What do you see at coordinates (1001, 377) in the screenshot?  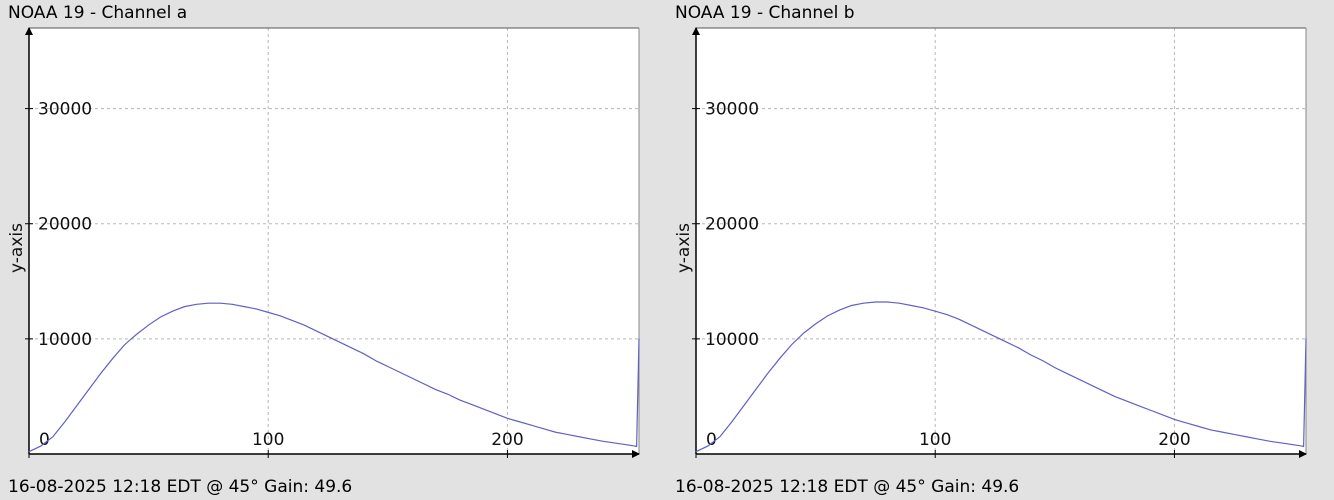 I see `series-line` at bounding box center [1001, 377].